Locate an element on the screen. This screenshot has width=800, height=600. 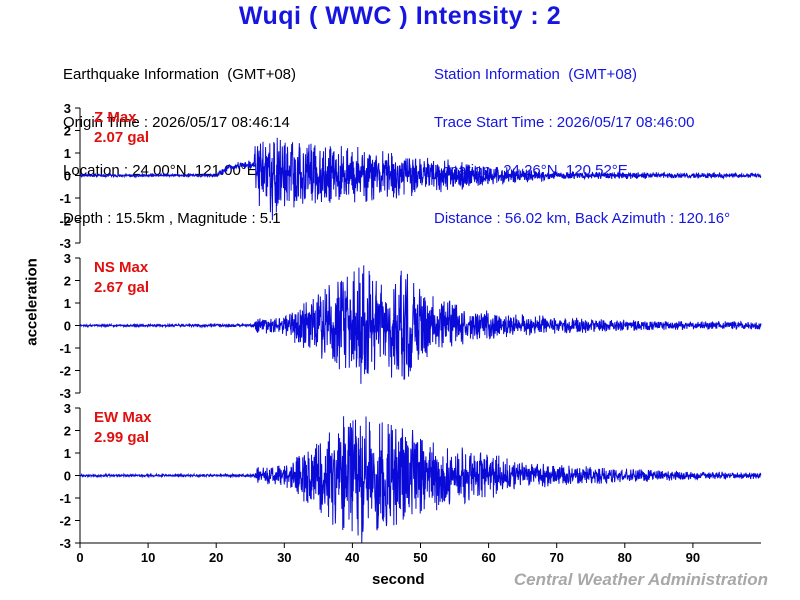
x-tick-label: 30 is located at coordinates (284, 557).